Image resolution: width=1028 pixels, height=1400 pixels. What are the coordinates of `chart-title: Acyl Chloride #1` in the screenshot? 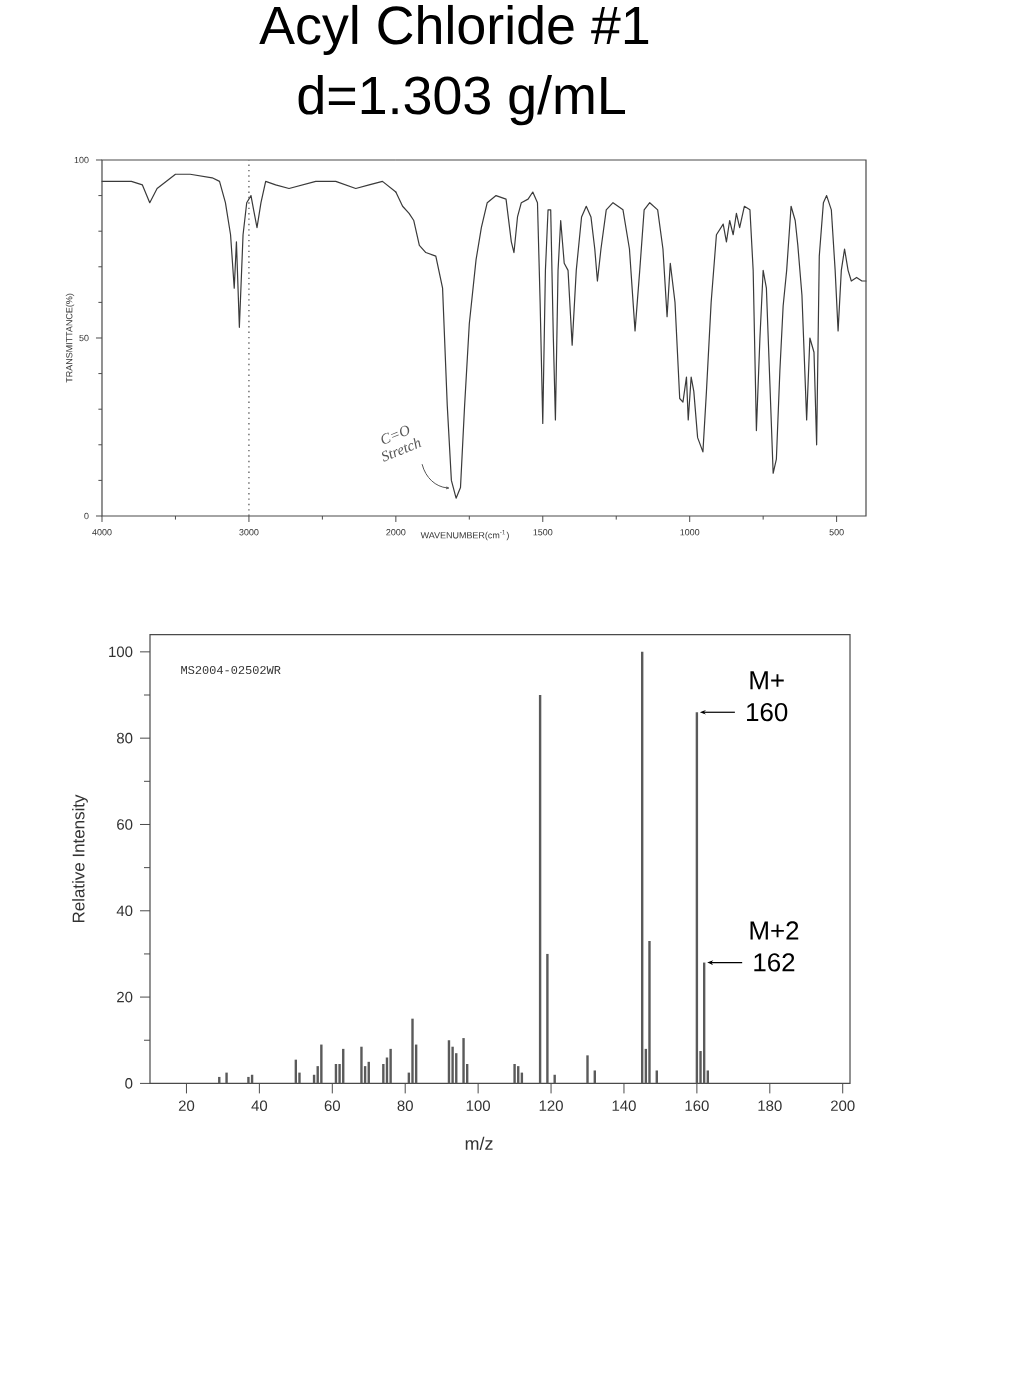 It's located at (454, 30).